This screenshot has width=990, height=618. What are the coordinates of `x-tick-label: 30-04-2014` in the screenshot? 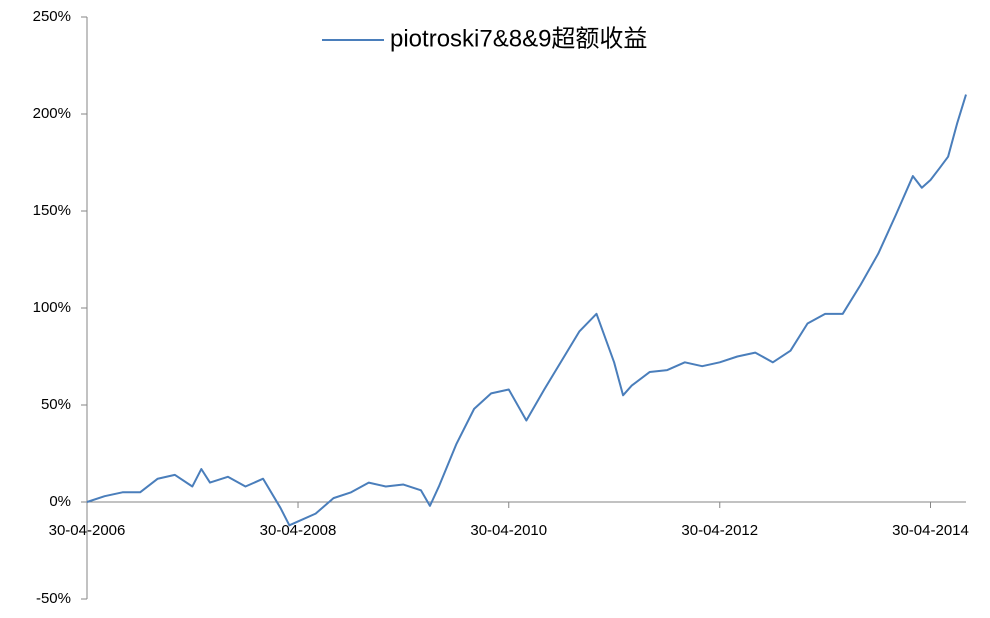 It's located at (930, 530).